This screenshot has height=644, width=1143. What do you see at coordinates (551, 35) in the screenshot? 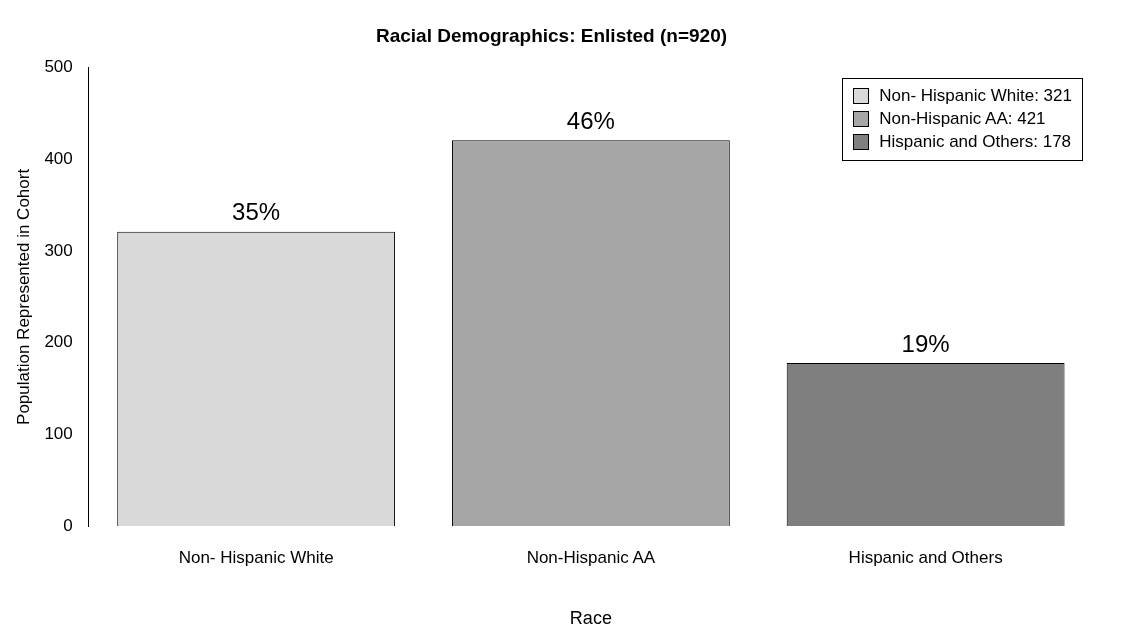
I see `chart-title: Racial Demographics: Enlisted (n=920)` at bounding box center [551, 35].